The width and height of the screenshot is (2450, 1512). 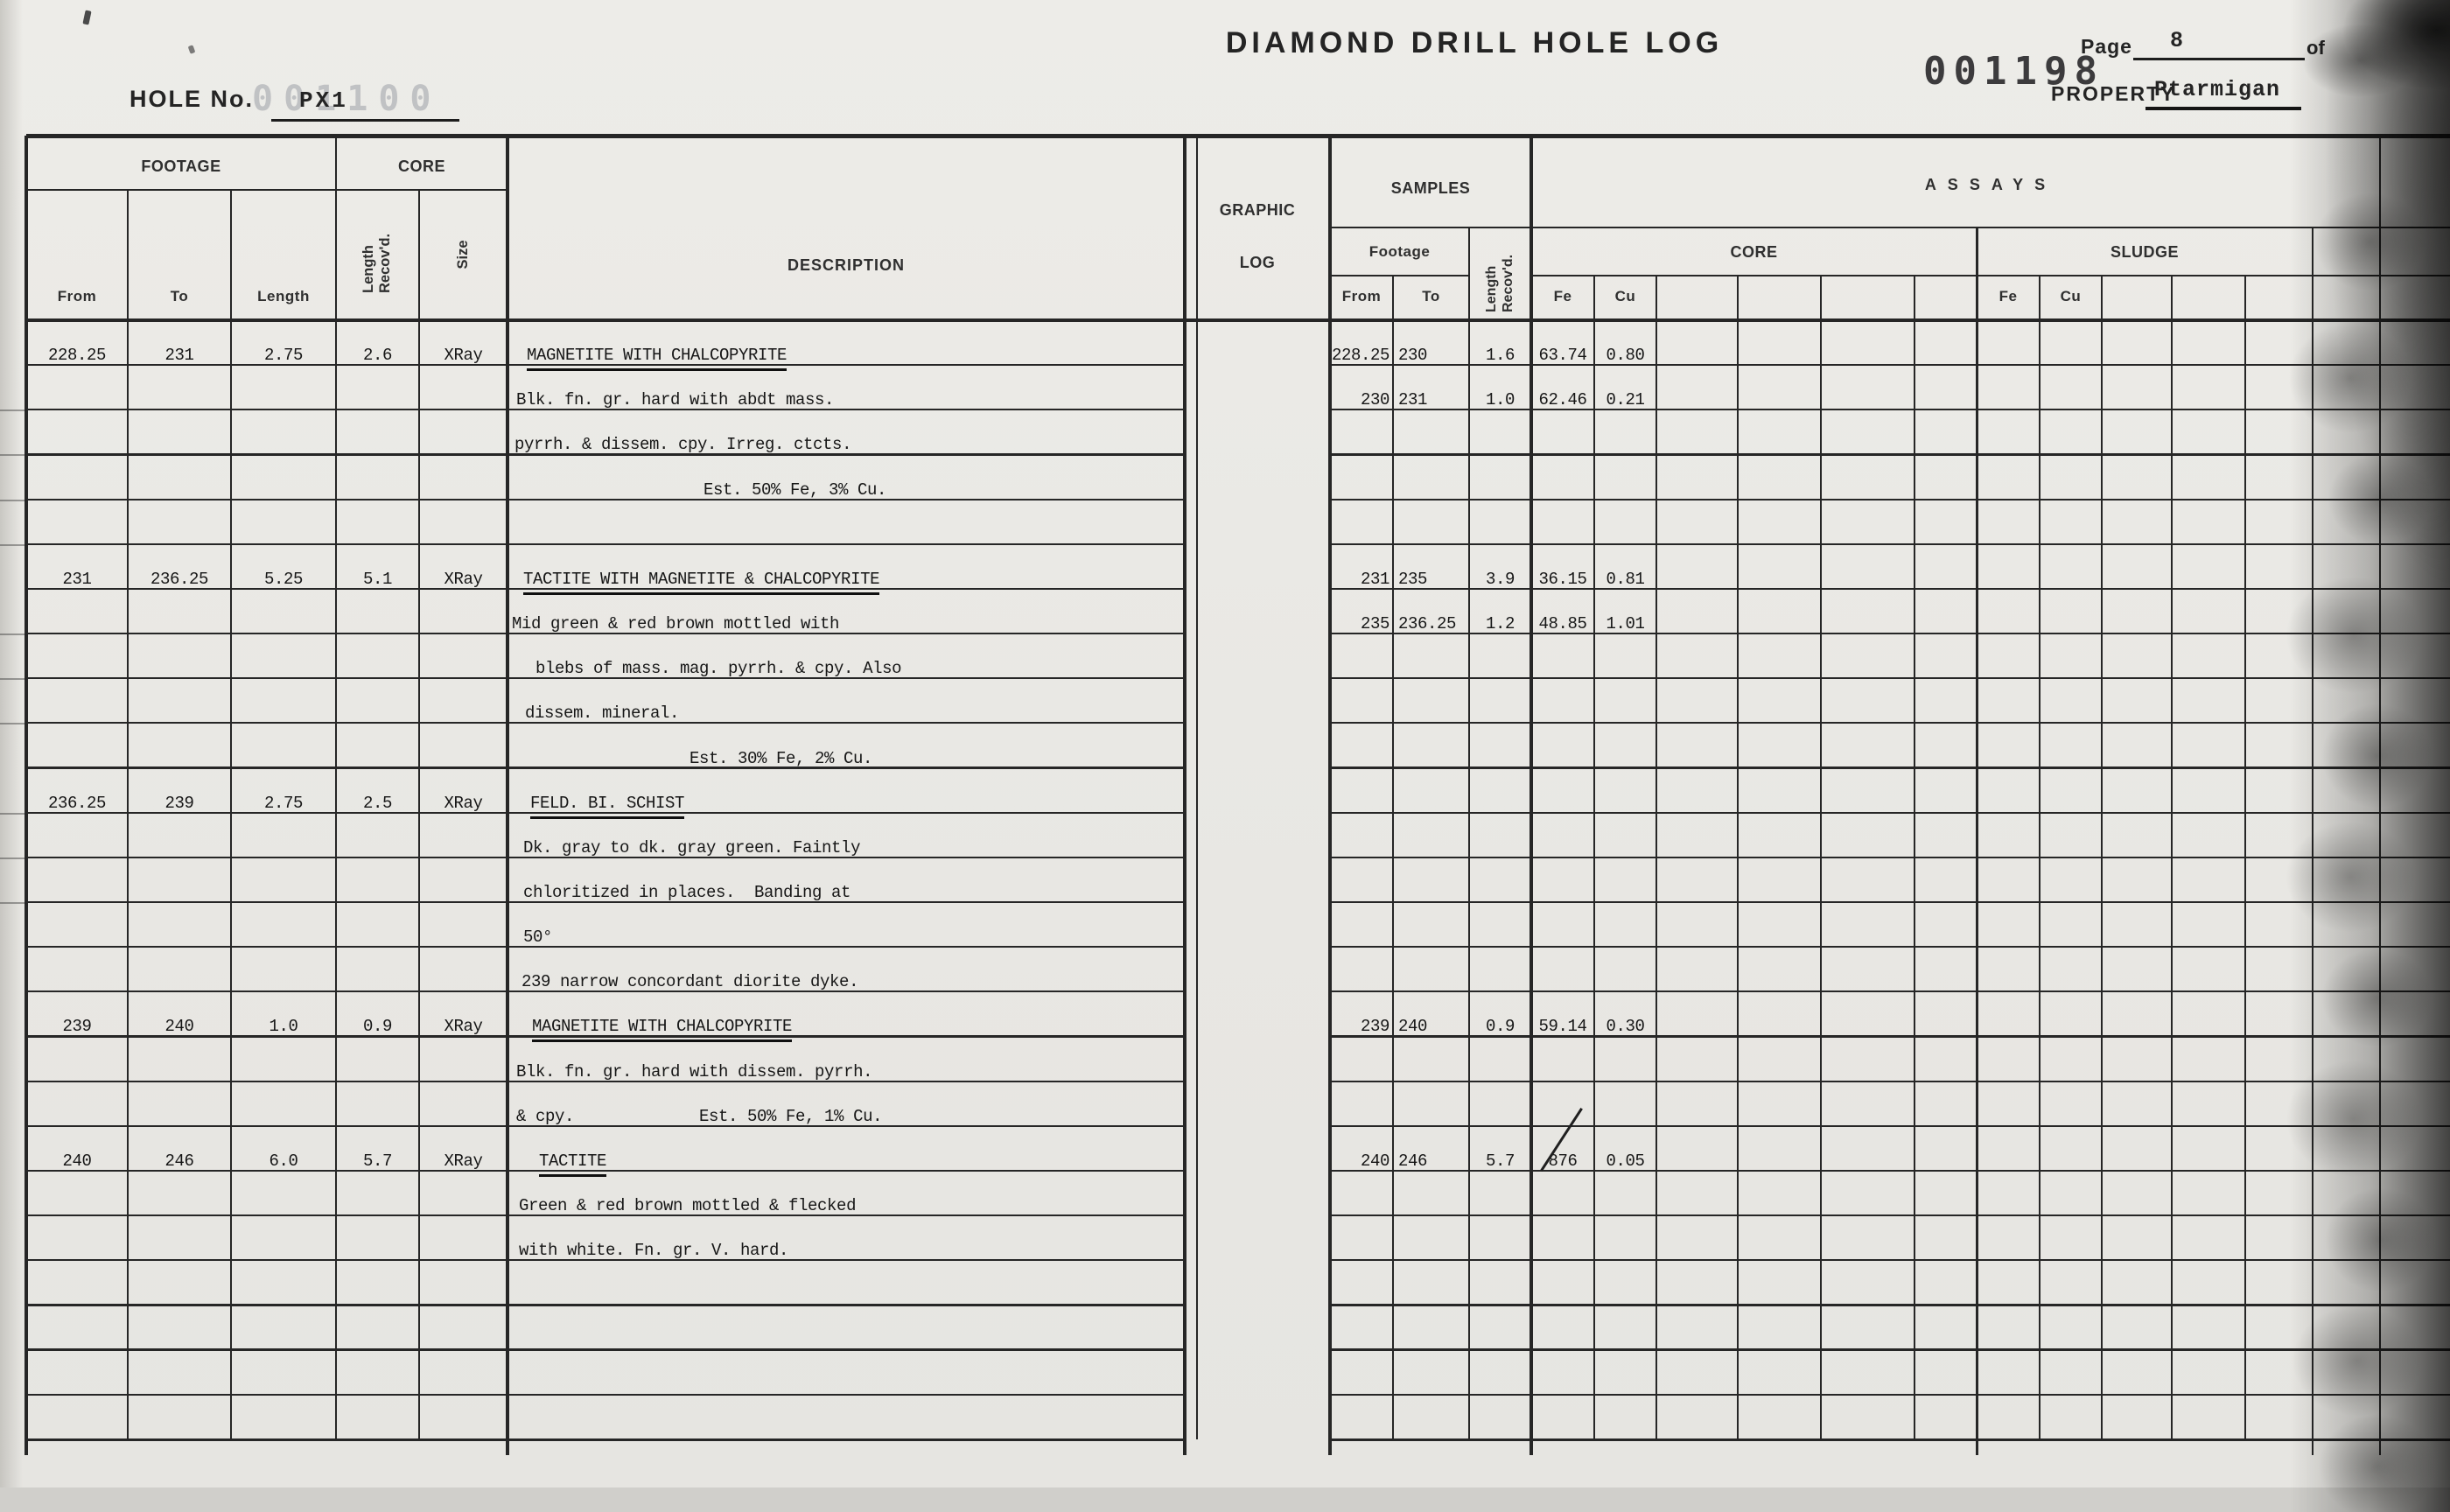 What do you see at coordinates (179, 1161) in the screenshot?
I see `interval-to-value: 246` at bounding box center [179, 1161].